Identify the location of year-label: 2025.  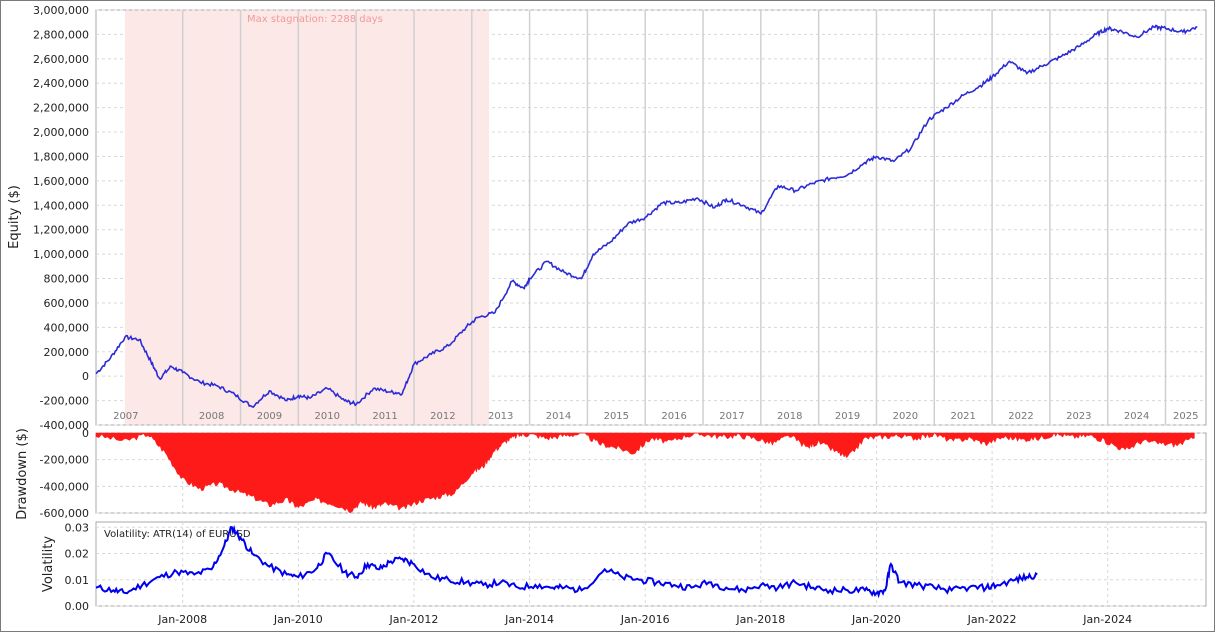
(1185, 416).